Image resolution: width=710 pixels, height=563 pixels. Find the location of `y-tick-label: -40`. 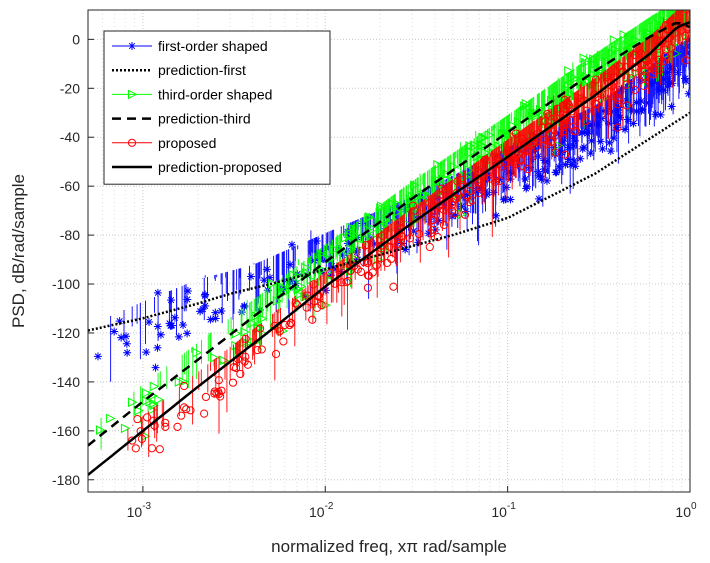

y-tick-label: -40 is located at coordinates (70, 137).